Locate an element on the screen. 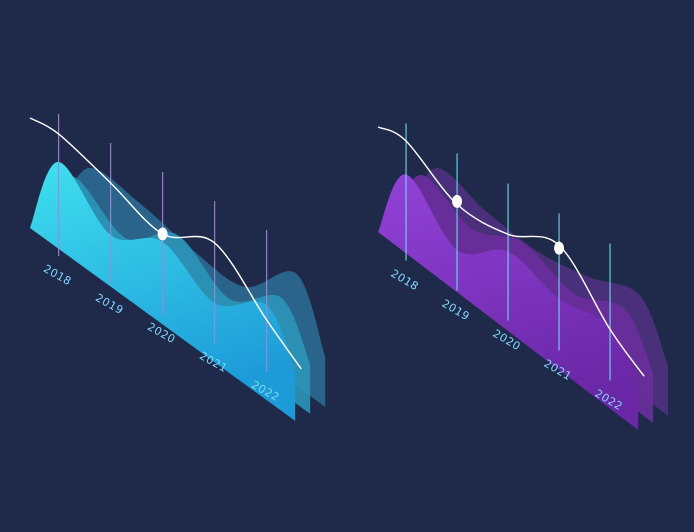  marker-2020 is located at coordinates (162, 234).